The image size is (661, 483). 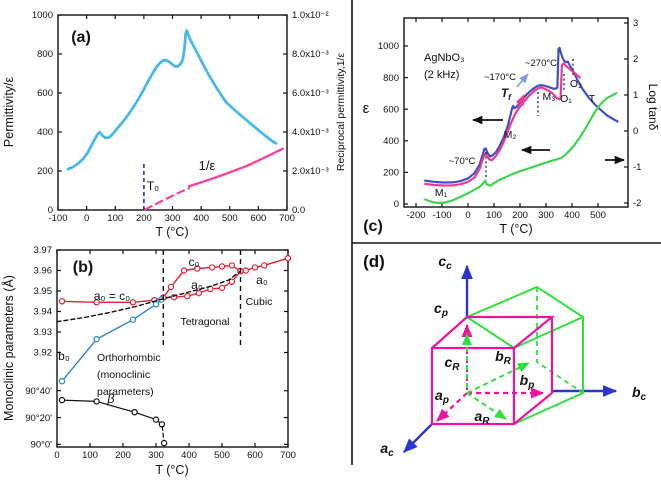 What do you see at coordinates (194, 262) in the screenshot?
I see `label-text: c₀` at bounding box center [194, 262].